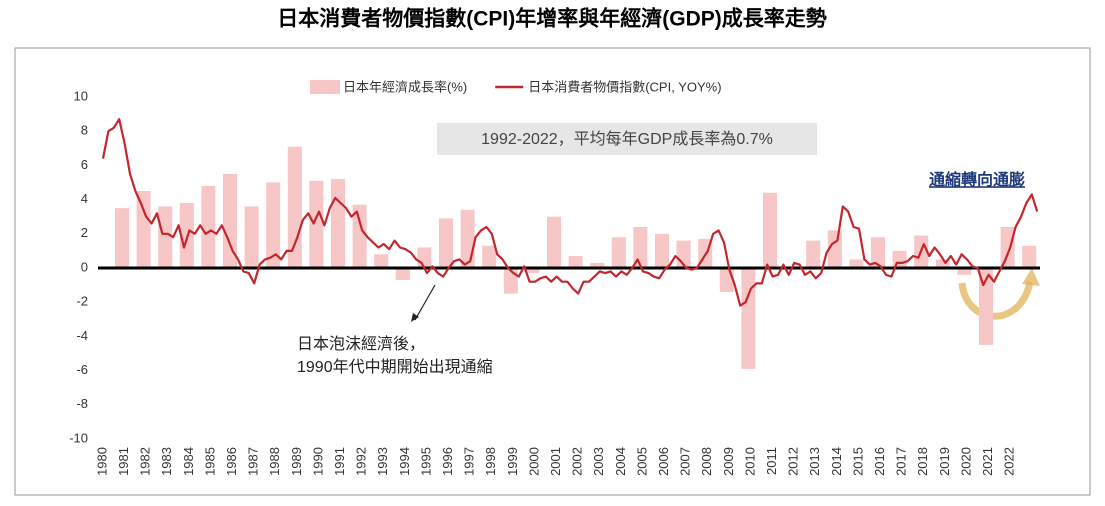  I want to click on x-tick-label: 1984, so click(188, 461).